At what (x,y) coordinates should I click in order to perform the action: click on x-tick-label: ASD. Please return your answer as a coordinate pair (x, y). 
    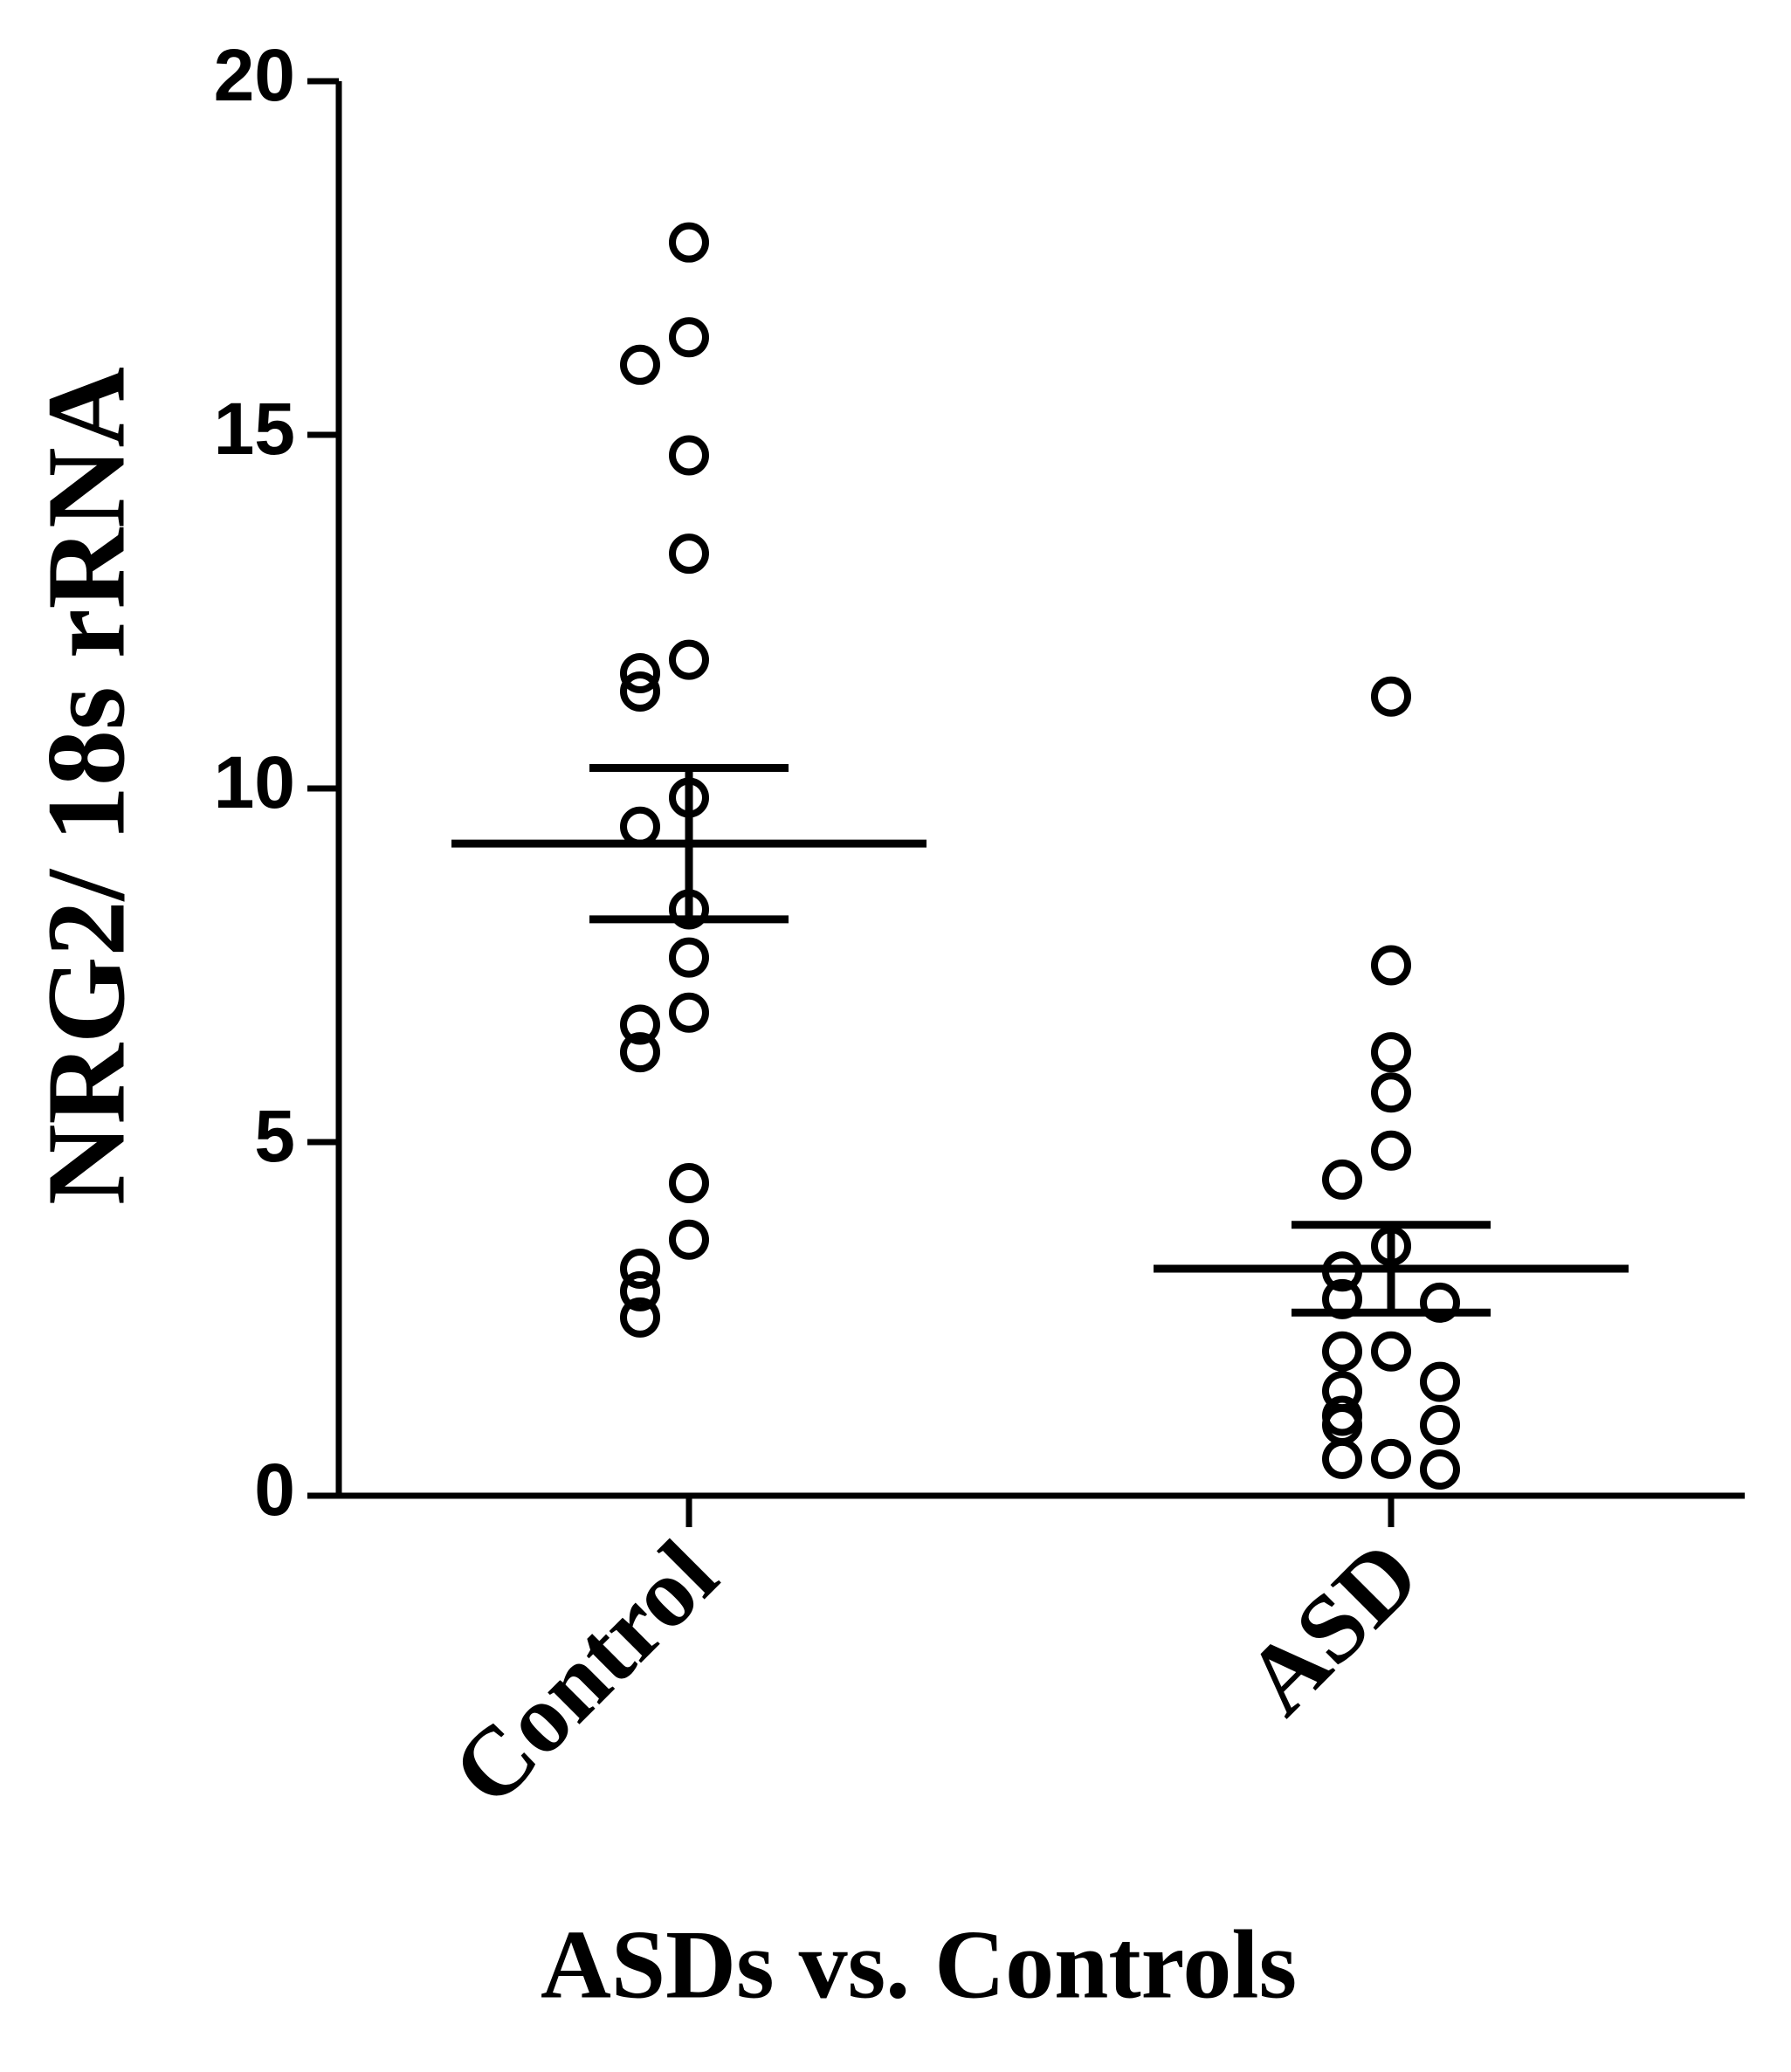
    Looking at the image, I should click on (1332, 1627).